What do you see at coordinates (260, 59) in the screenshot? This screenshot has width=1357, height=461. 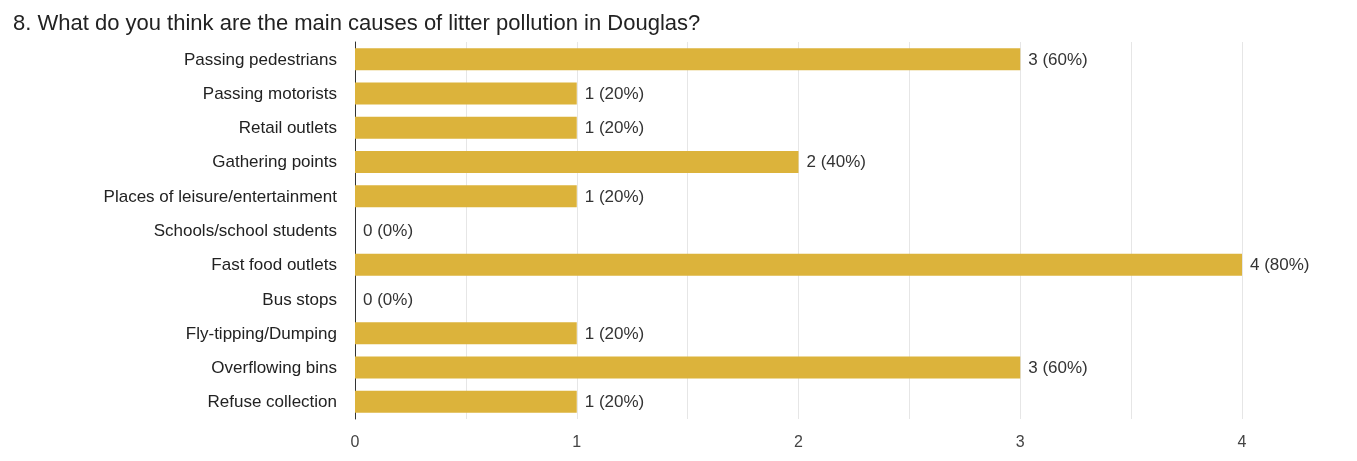 I see `y-tick-label: Passing pedestrians` at bounding box center [260, 59].